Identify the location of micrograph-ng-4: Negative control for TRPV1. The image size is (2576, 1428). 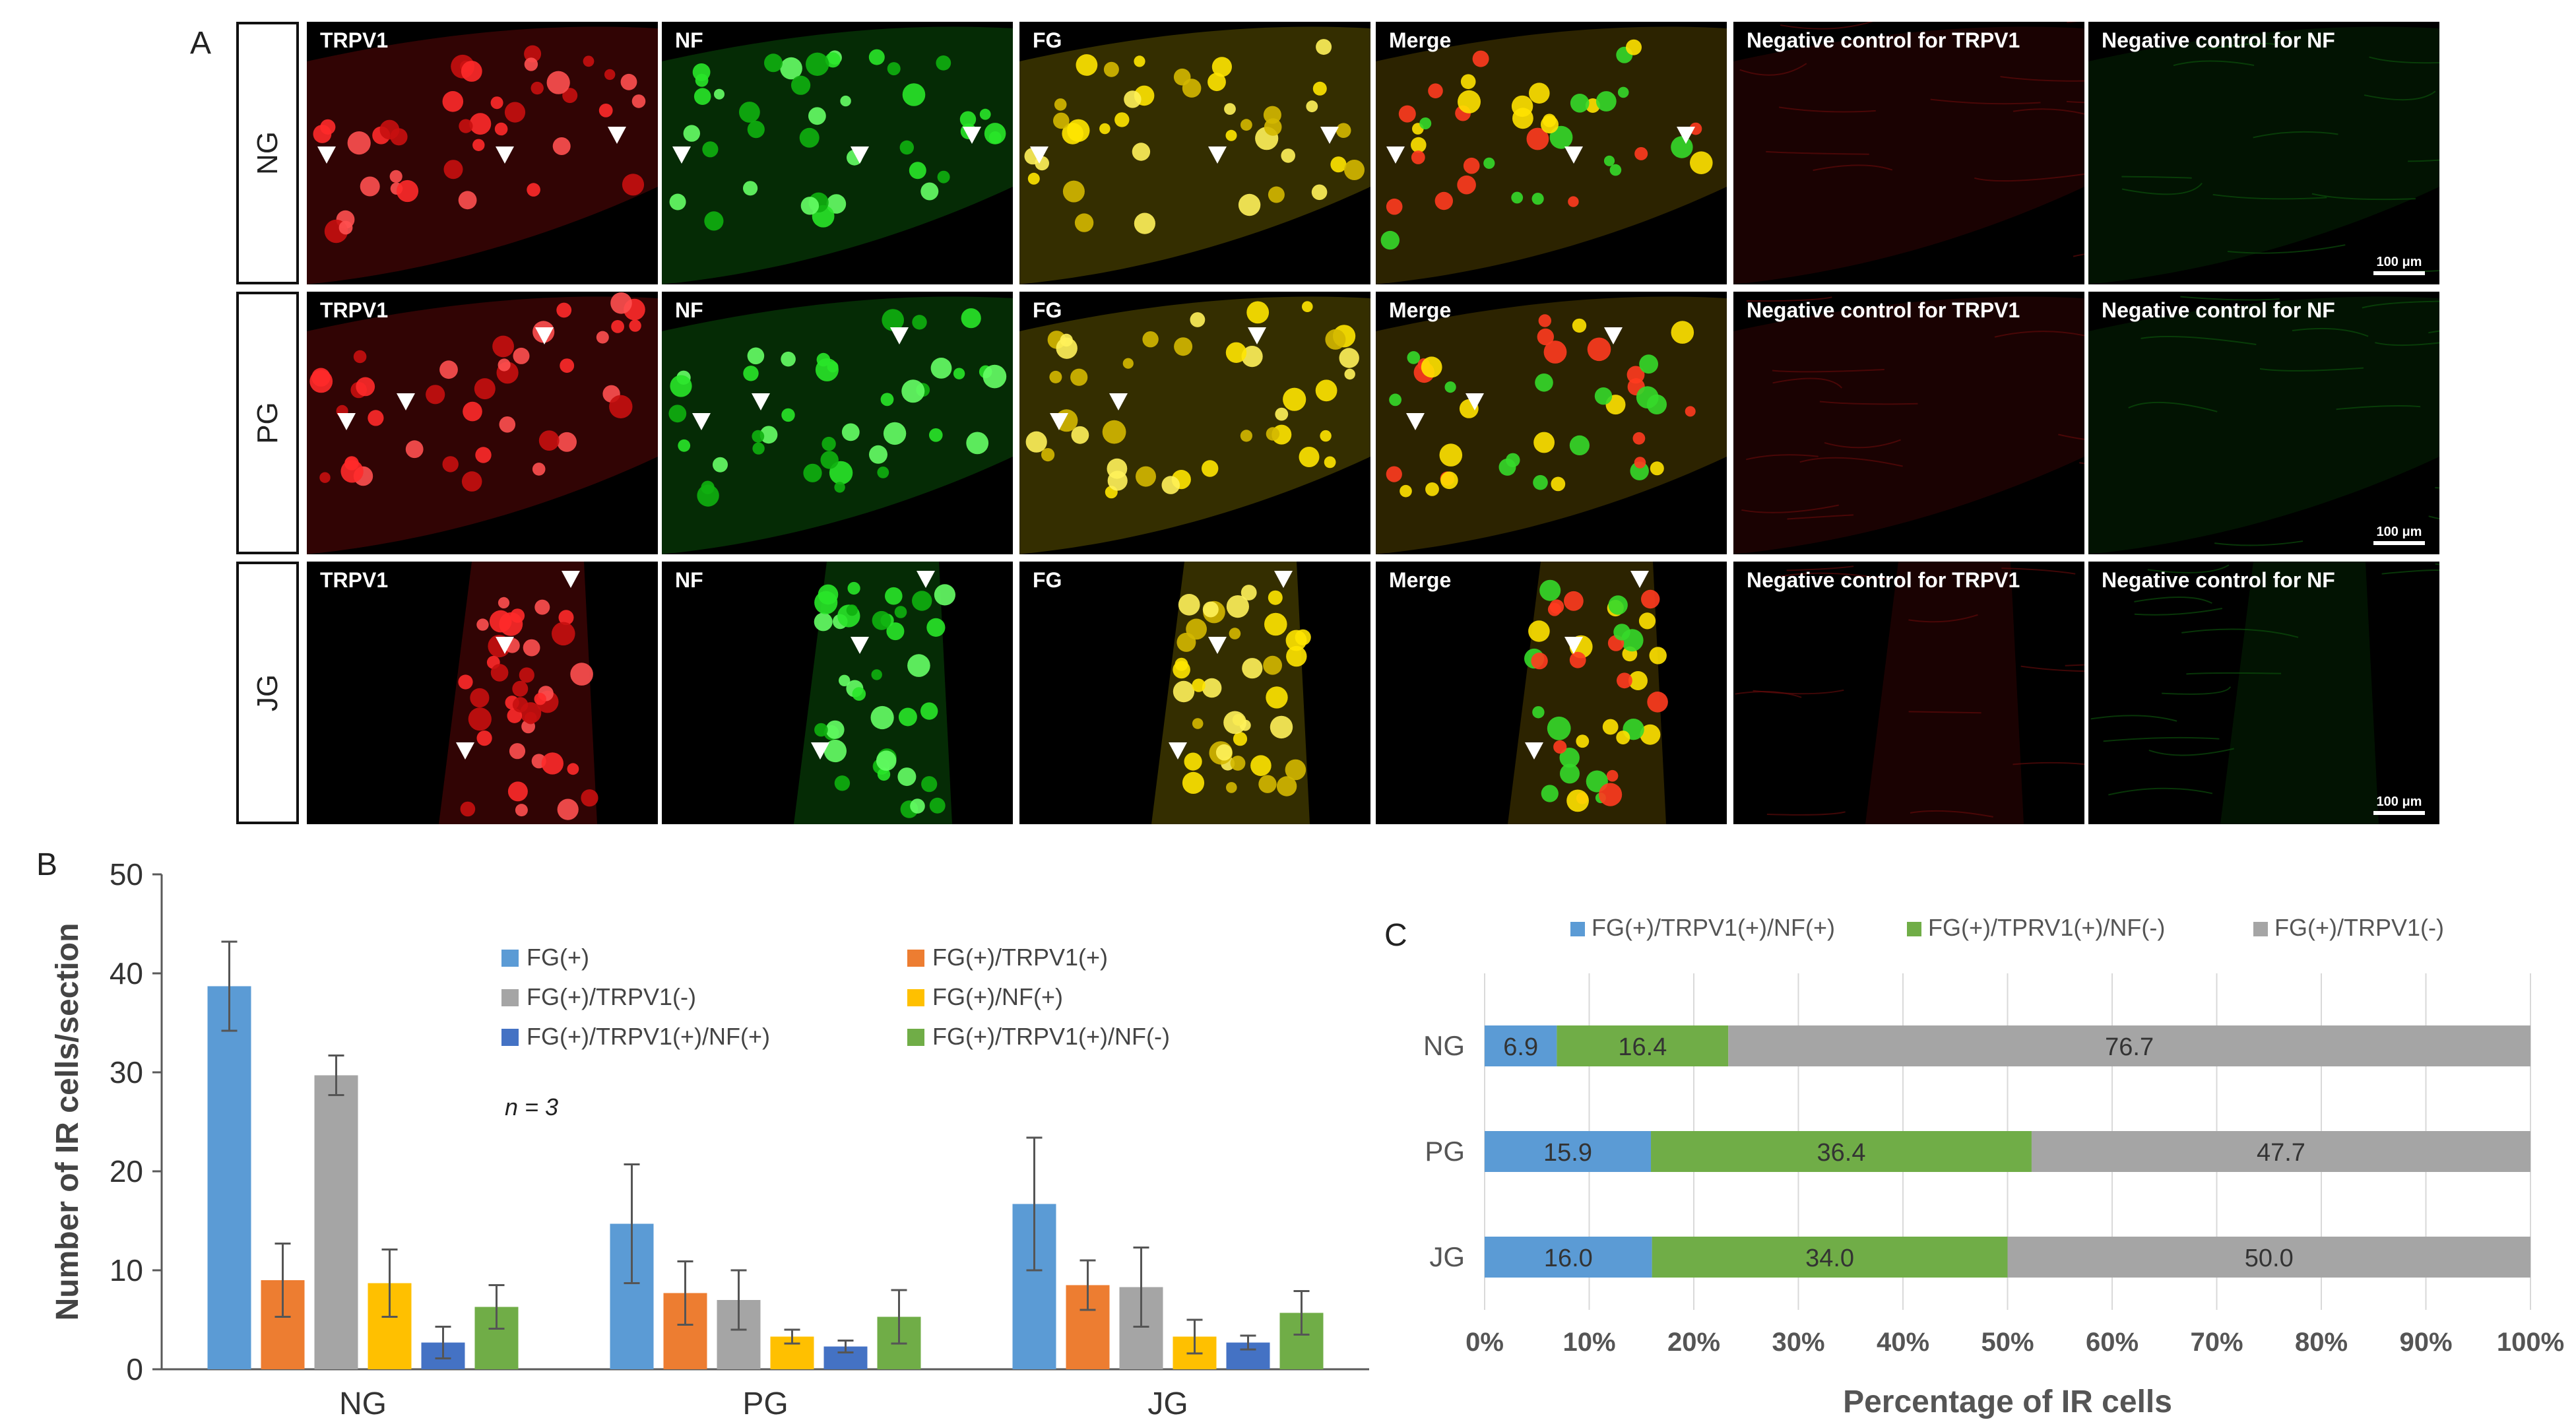
(1908, 153).